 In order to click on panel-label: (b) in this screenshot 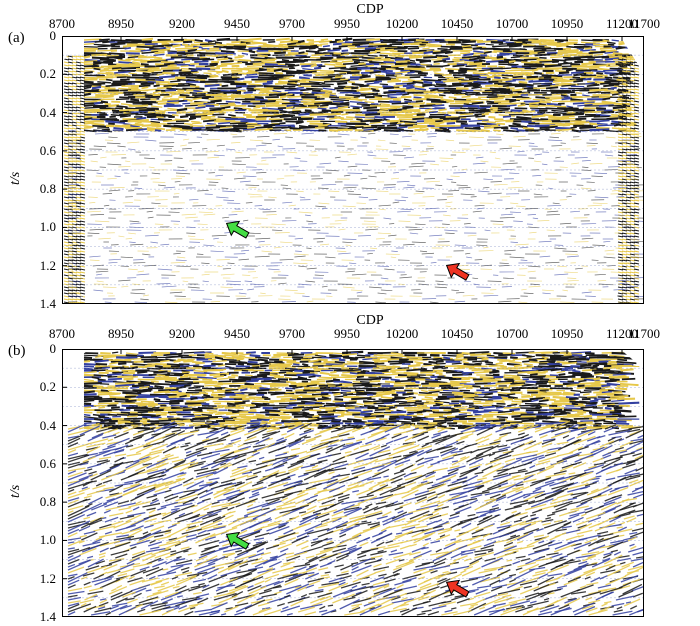, I will do `click(17, 351)`.